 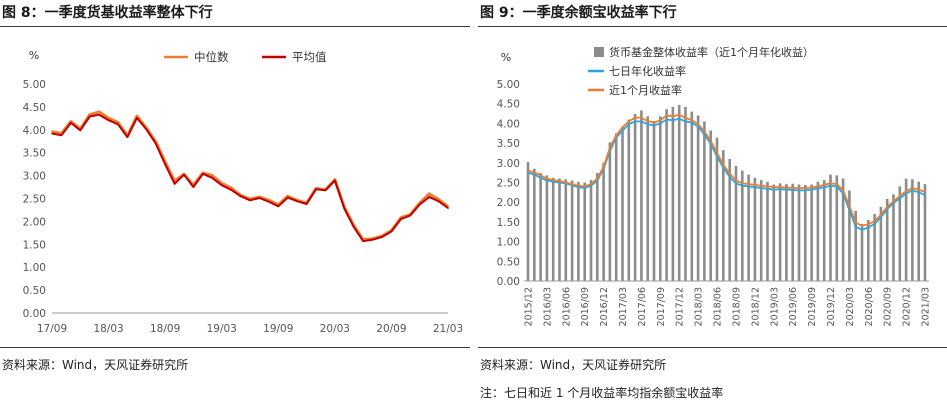 What do you see at coordinates (699, 306) in the screenshot?
I see `x-tick-label: 2018/03` at bounding box center [699, 306].